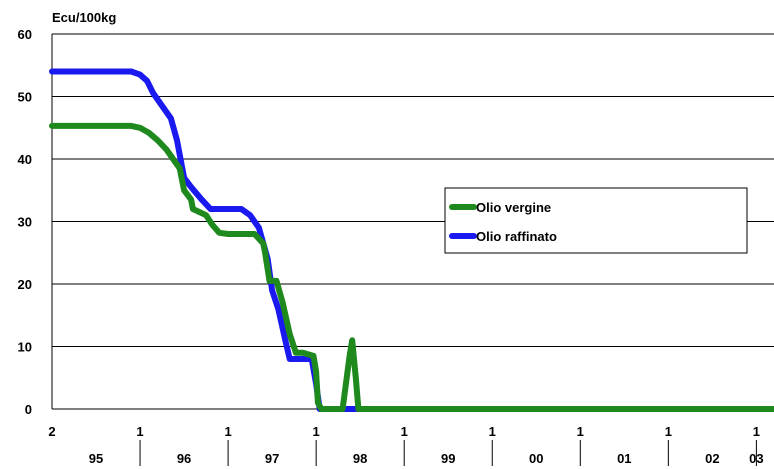 This screenshot has height=469, width=774. What do you see at coordinates (25, 34) in the screenshot?
I see `y-tick-label: 60` at bounding box center [25, 34].